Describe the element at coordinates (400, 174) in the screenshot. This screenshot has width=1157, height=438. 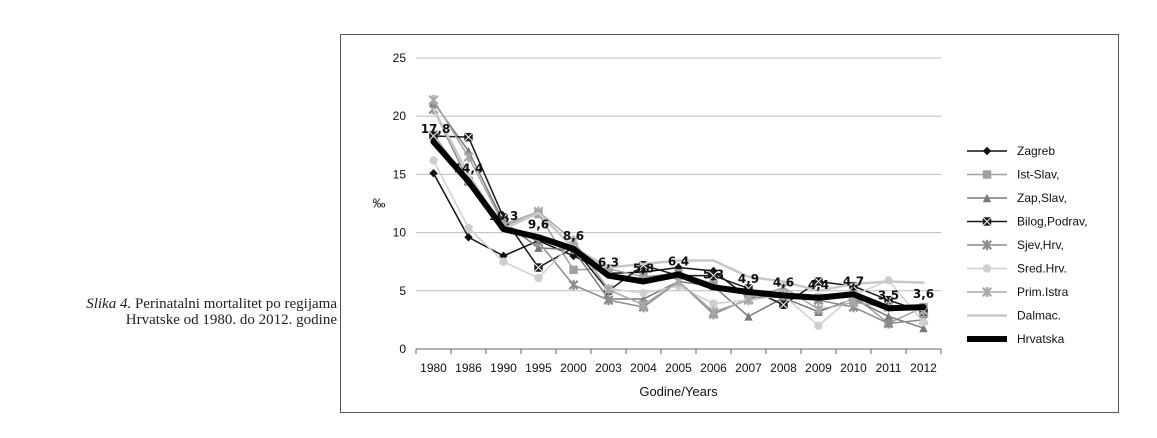
I see `y-tick-label: 15` at that location.